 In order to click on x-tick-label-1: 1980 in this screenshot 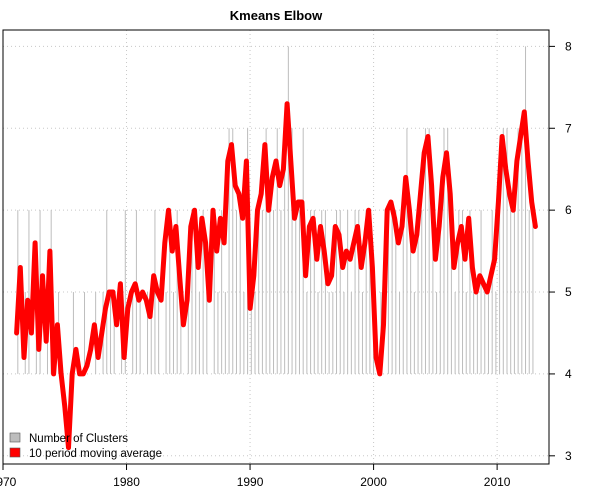, I will do `click(126, 482)`.